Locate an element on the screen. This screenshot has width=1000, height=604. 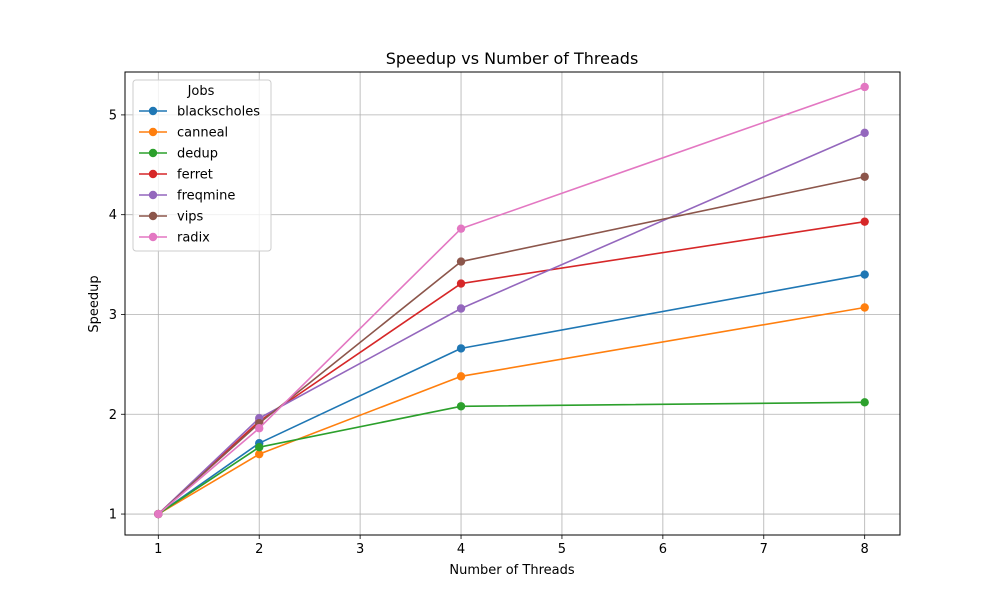
y-tick-label: 3 is located at coordinates (113, 315).